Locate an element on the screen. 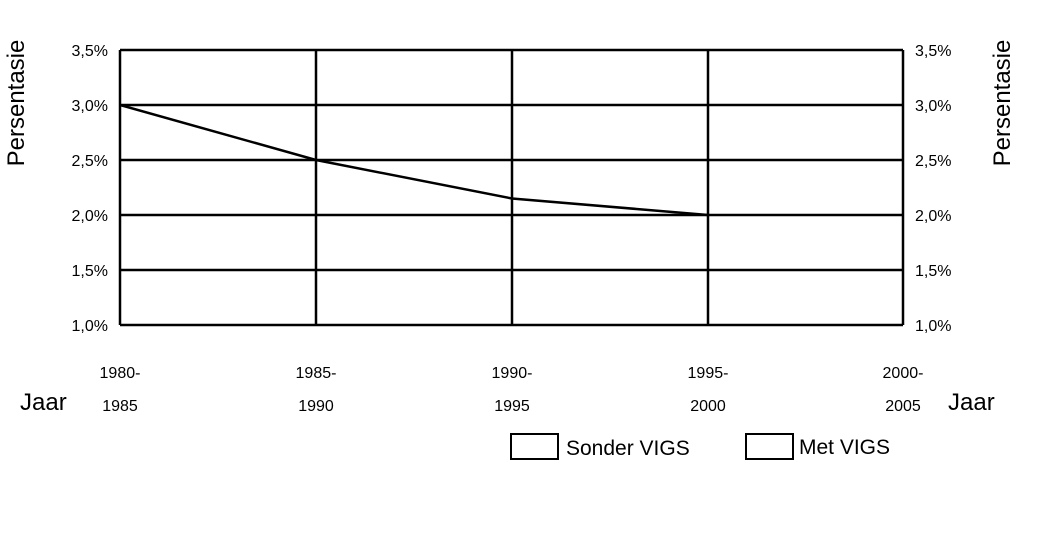  legend-label-met-vigs: Met VIGS is located at coordinates (844, 447).